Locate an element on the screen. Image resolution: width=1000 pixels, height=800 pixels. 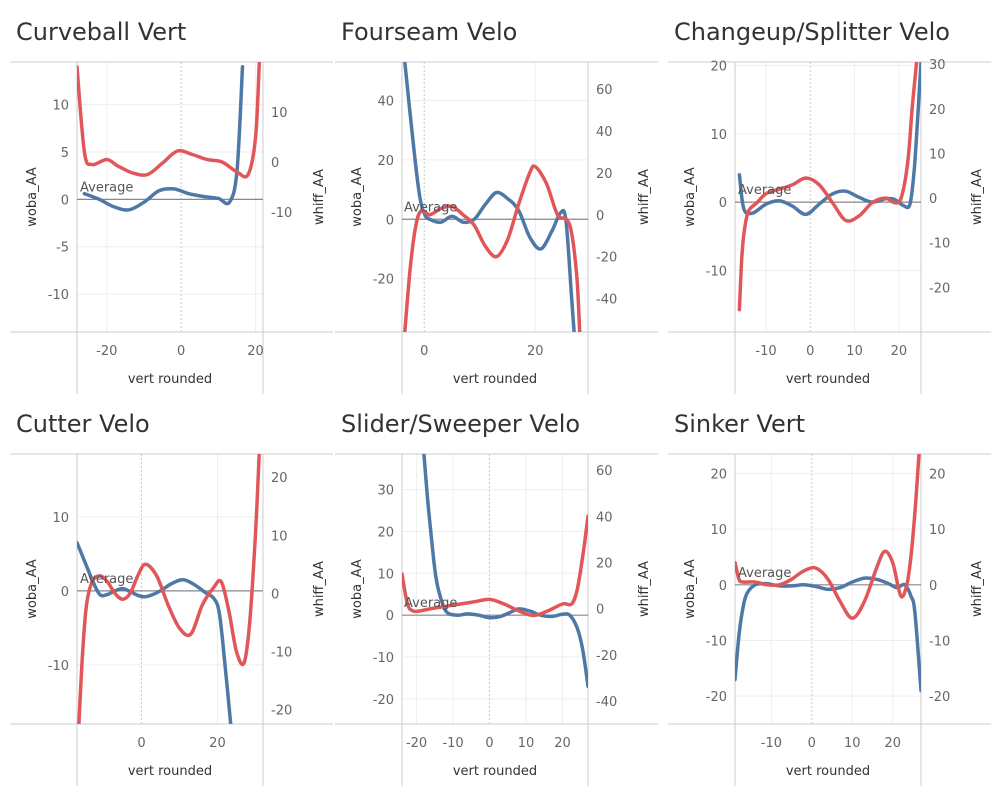
chart-title: Slider/Sweeper Velo is located at coordinates (461, 424).